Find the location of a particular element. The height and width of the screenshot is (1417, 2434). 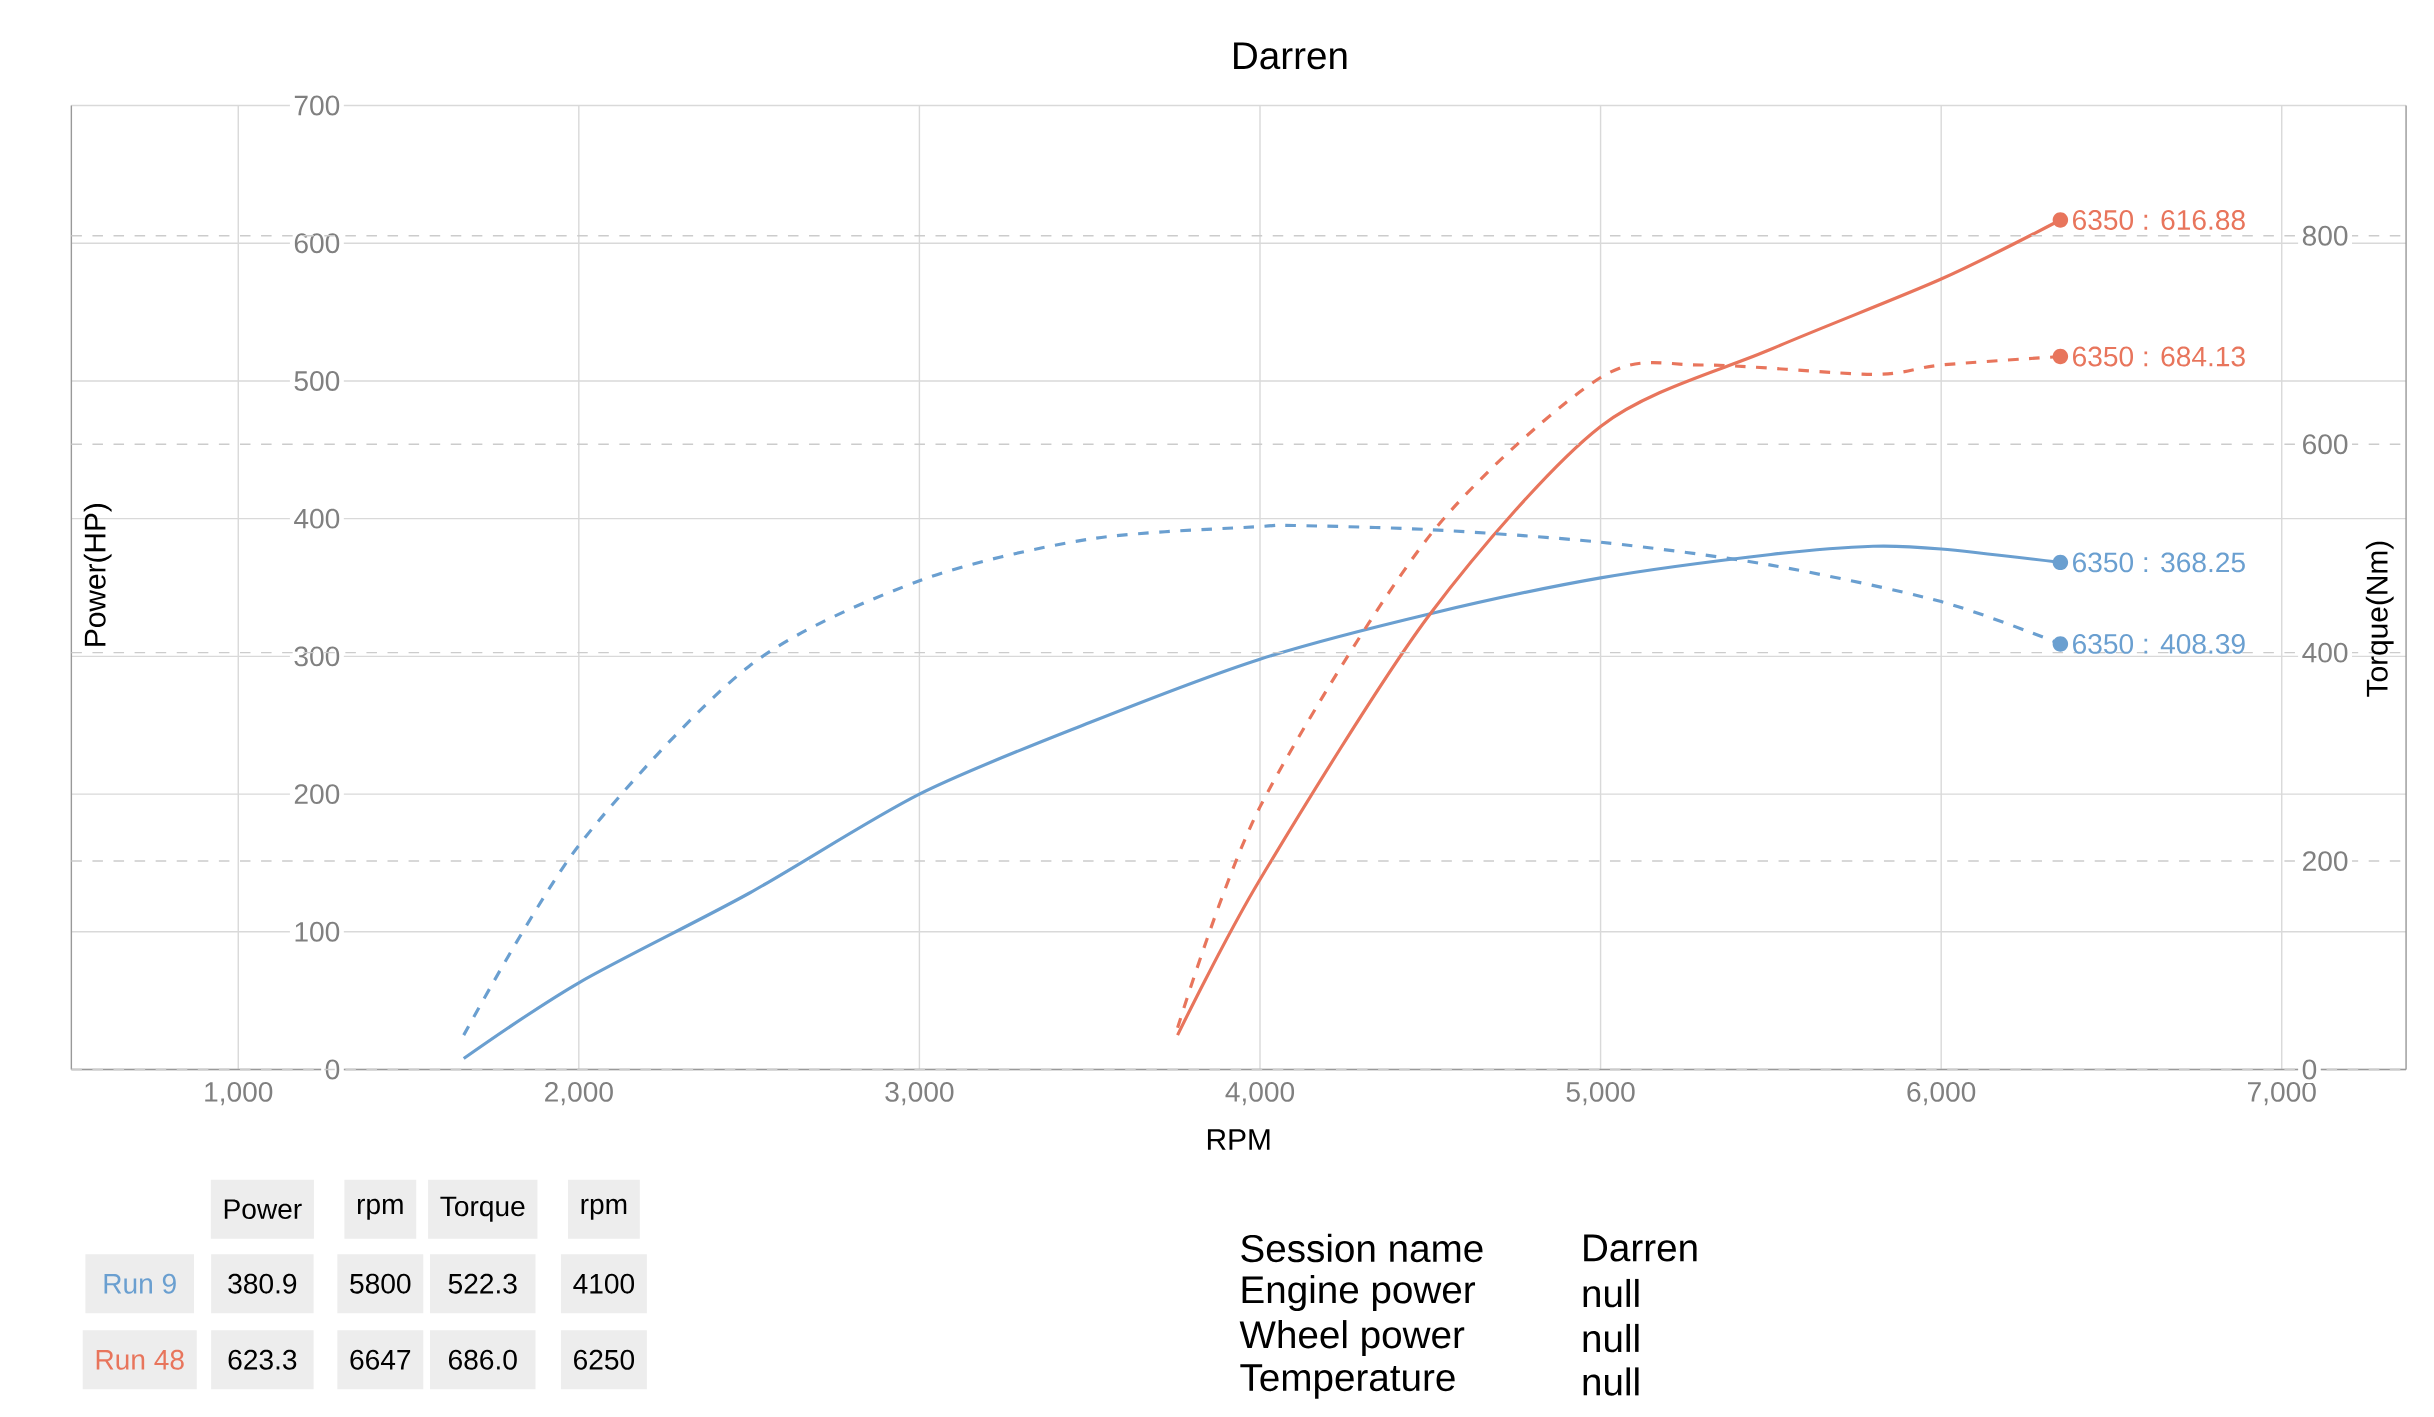

text: 686.0 is located at coordinates (483, 1359).